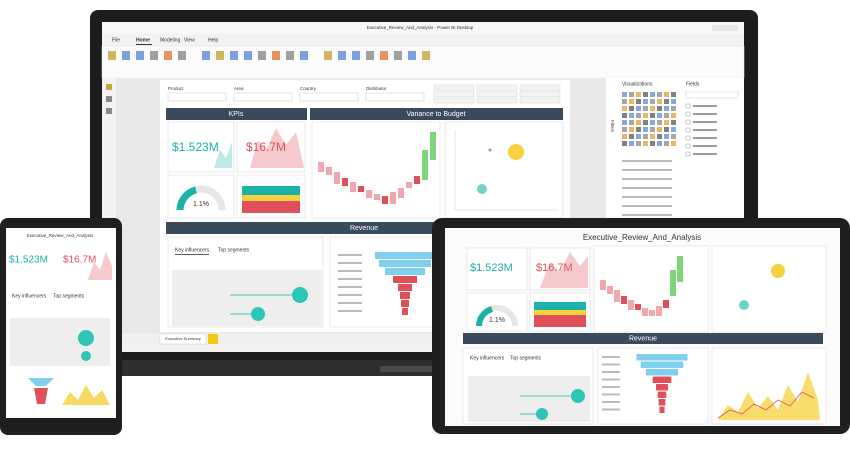 The image size is (850, 450). I want to click on ribbon-tab: View, so click(189, 40).